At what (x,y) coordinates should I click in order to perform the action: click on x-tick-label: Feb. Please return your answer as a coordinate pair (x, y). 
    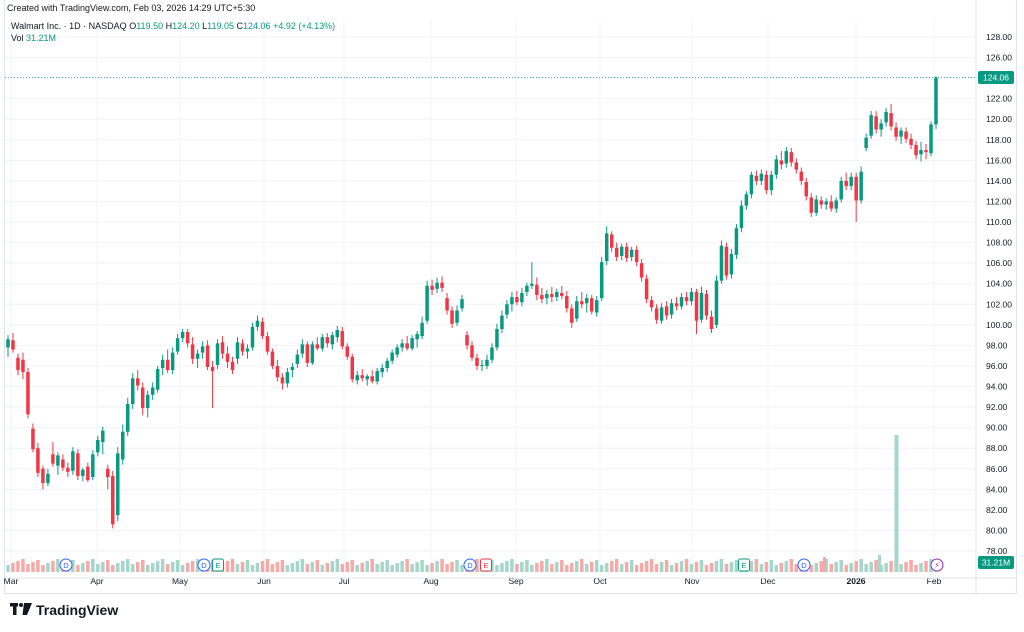
    Looking at the image, I should click on (934, 581).